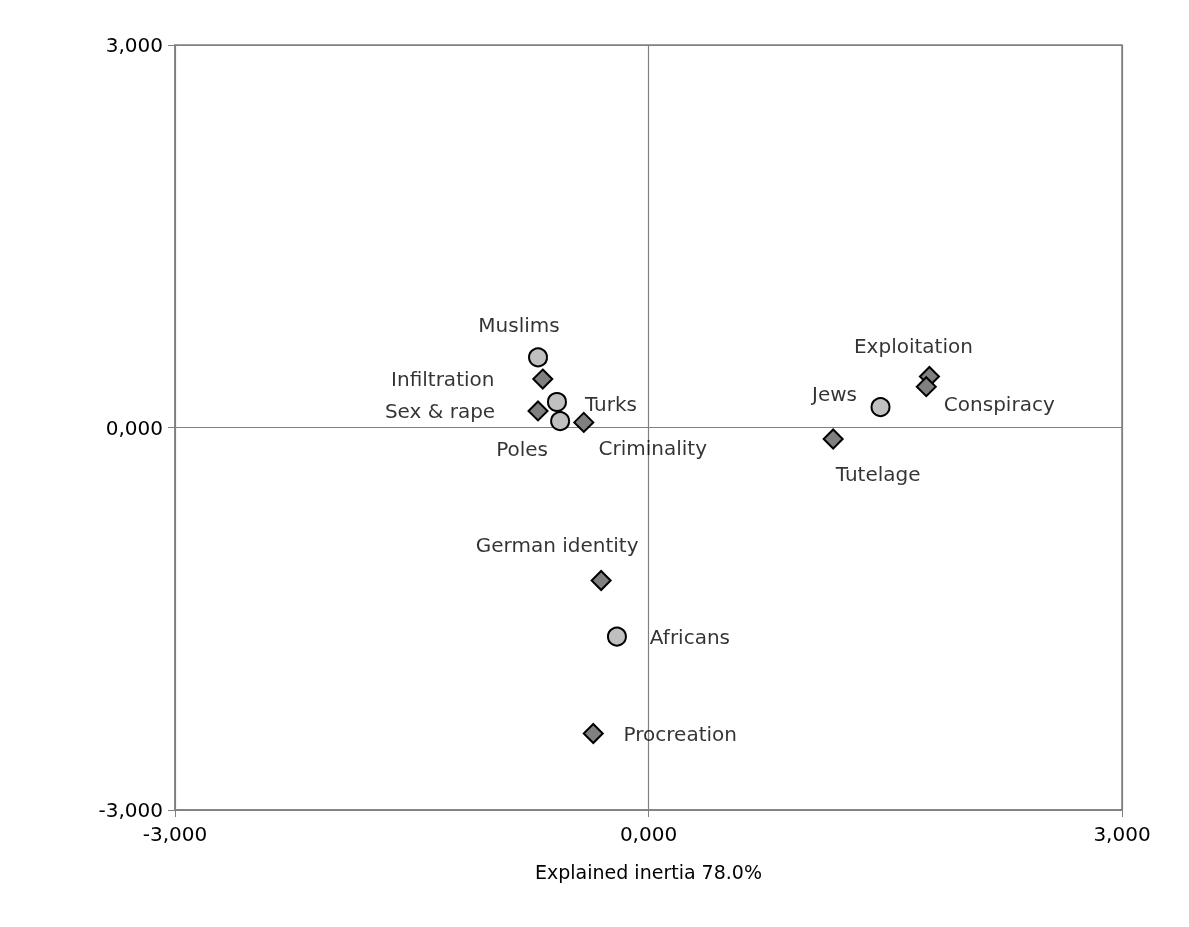 Image resolution: width=1189 pixels, height=927 pixels. I want to click on annotation: Infiltration, so click(443, 379).